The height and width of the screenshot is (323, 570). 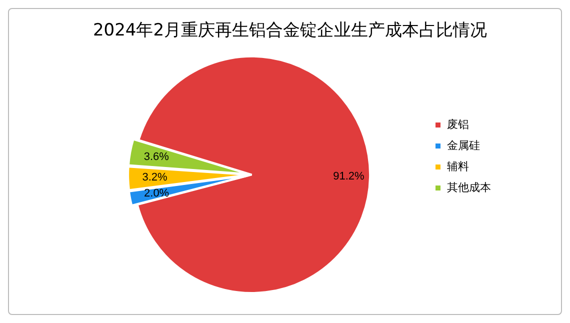 I want to click on legend-label: 辅料, so click(x=458, y=166).